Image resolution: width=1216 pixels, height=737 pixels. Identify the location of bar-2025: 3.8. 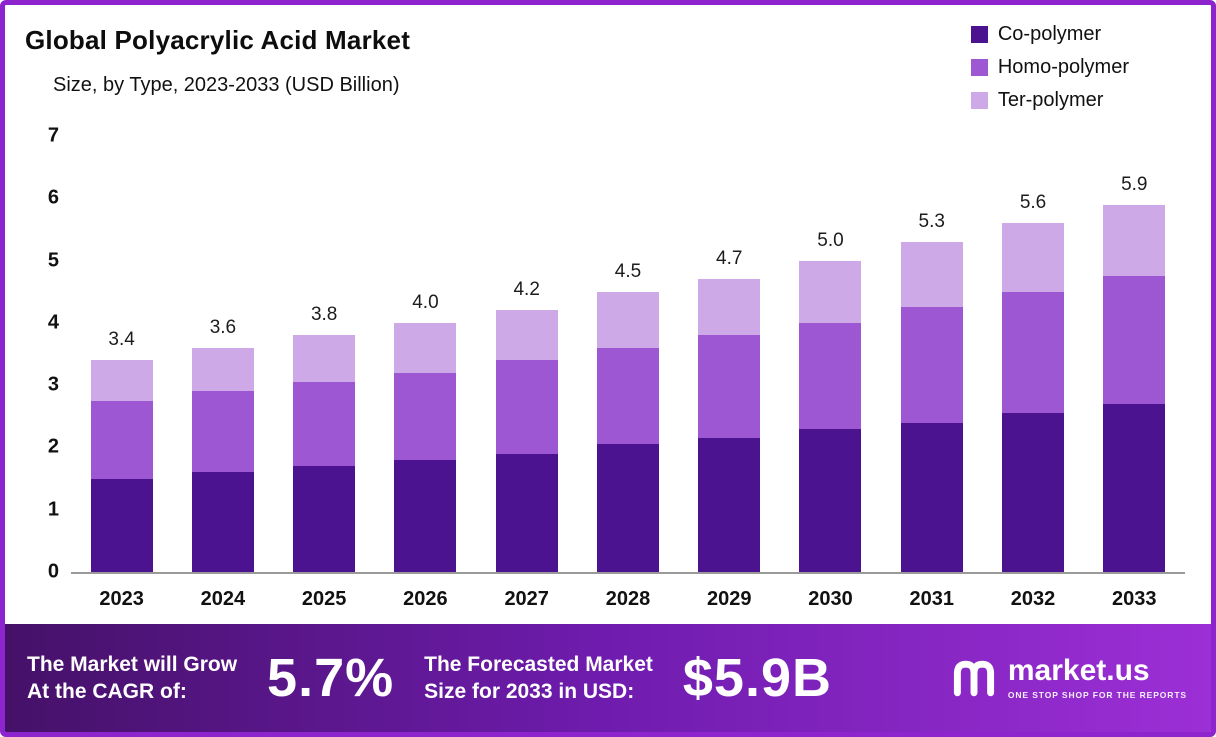
(324, 354).